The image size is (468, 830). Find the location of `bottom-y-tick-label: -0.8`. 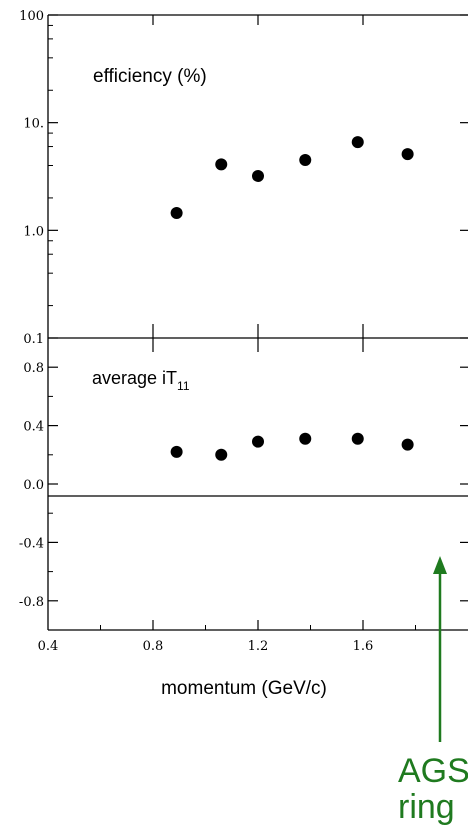

bottom-y-tick-label: -0.8 is located at coordinates (31, 602).